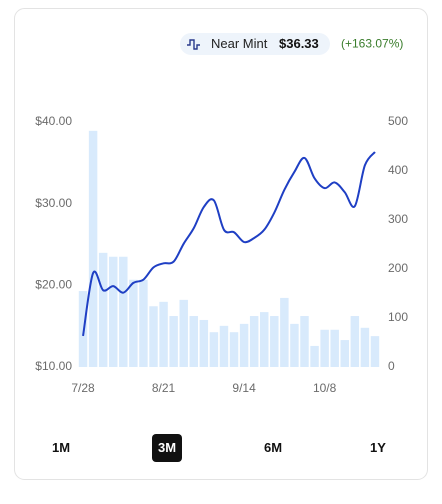  I want to click on y-tick-label: $10.00, so click(53, 366).